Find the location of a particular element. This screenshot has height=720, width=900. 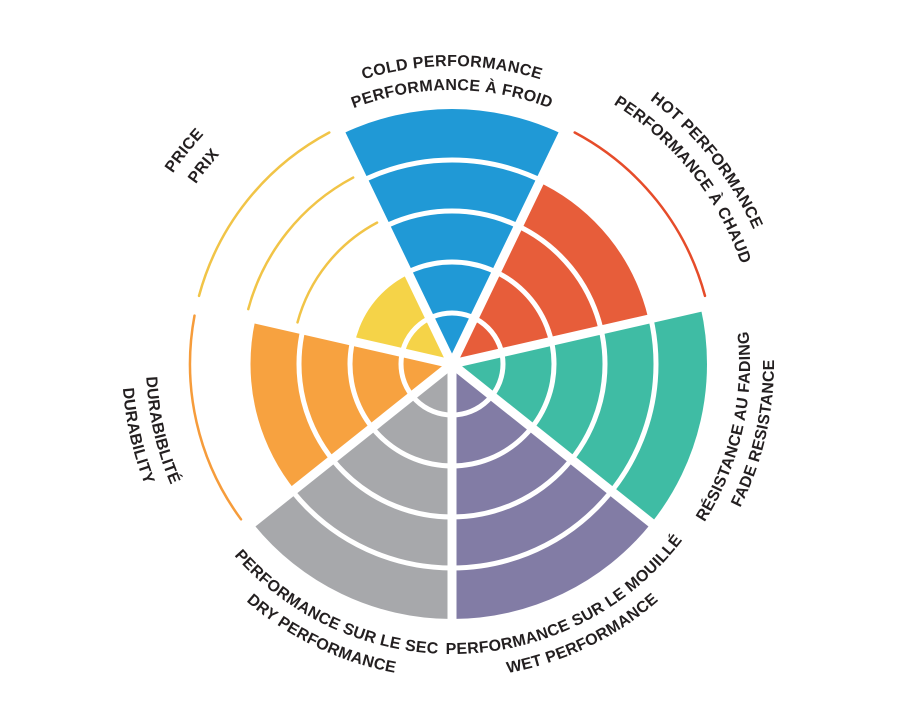

wedge-wet-performance is located at coordinates (552, 491).